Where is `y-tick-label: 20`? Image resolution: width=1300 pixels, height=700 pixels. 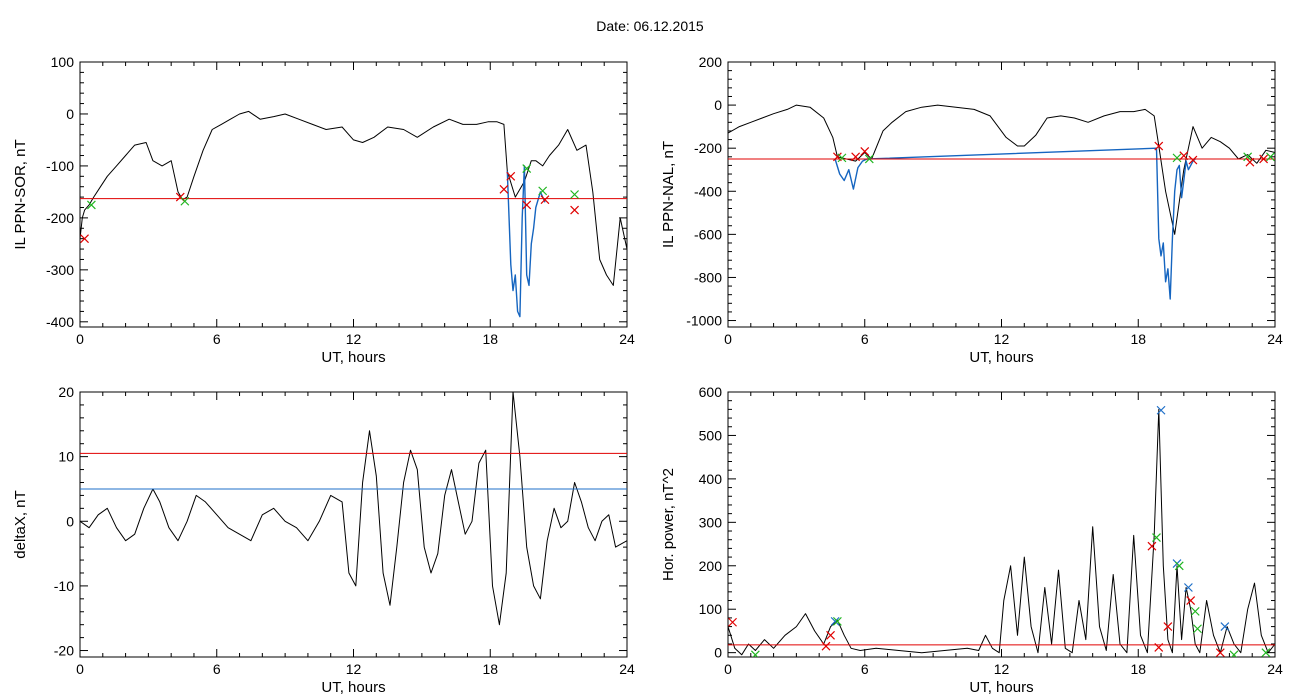 y-tick-label: 20 is located at coordinates (66, 392).